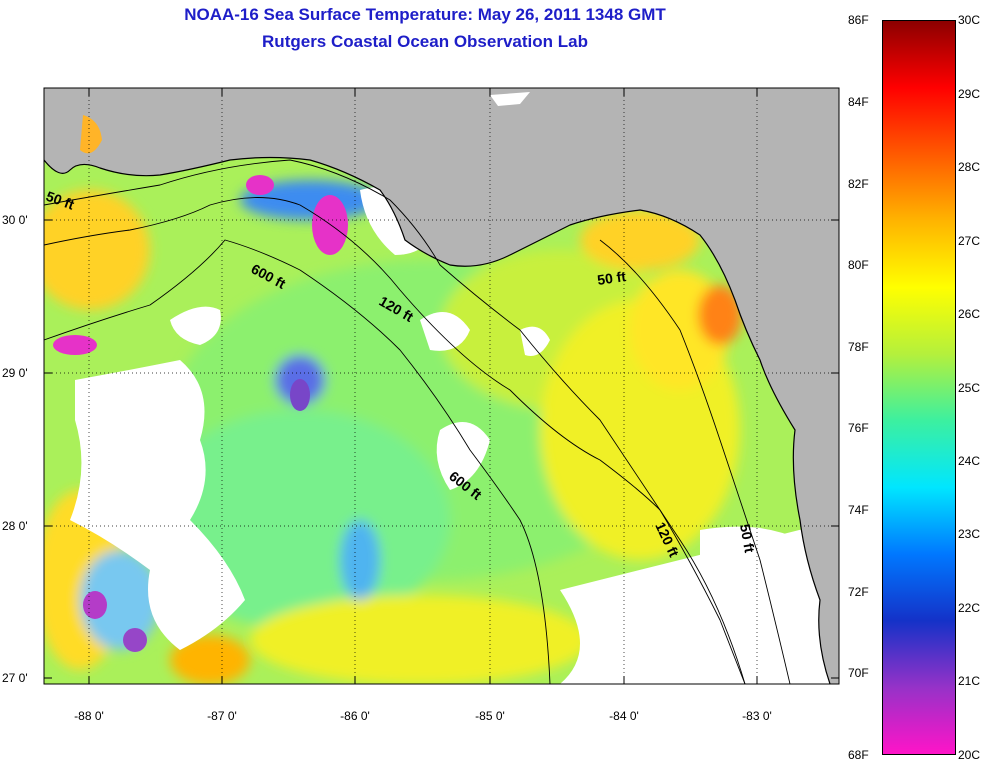 The image size is (992, 770). I want to click on lat-label-30: 30 0', so click(15, 220).